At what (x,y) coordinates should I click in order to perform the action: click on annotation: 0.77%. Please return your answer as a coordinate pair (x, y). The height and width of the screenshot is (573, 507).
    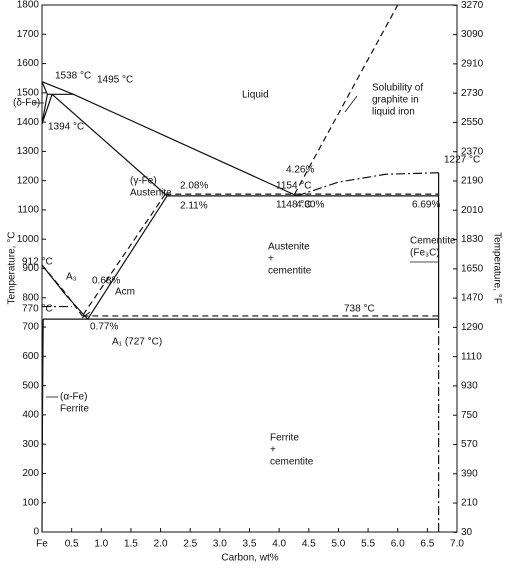
    Looking at the image, I should click on (104, 327).